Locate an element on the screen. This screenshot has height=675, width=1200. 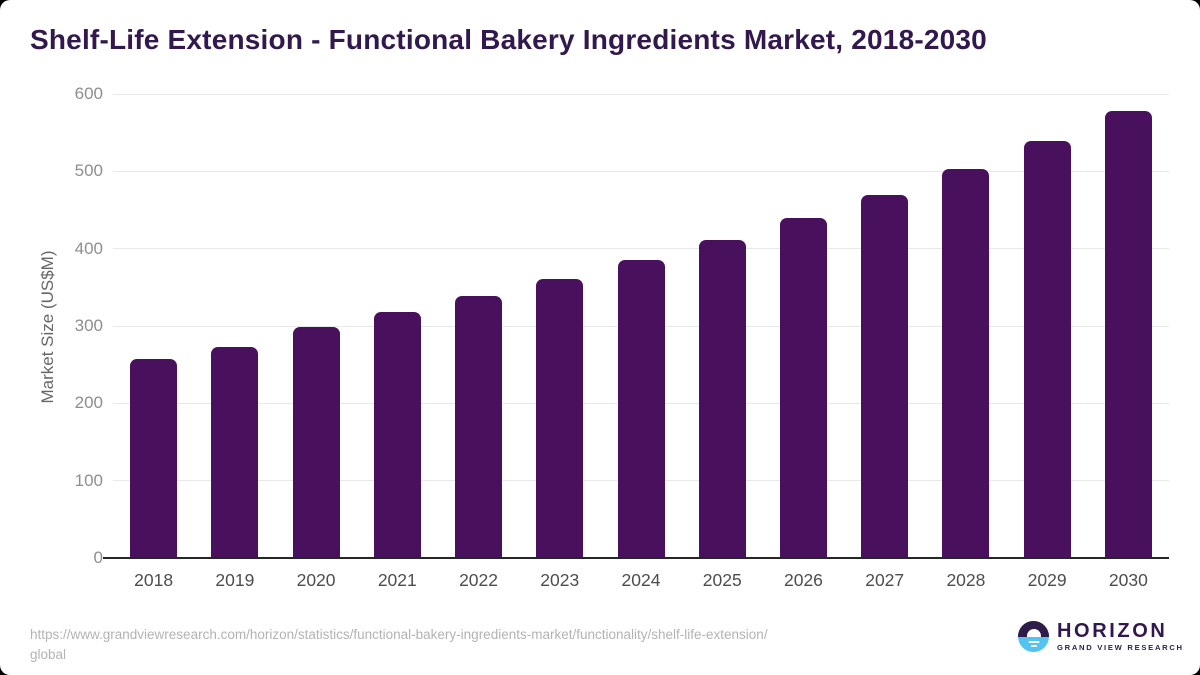
logo-horizon-line2-icon is located at coordinates (1033, 645).